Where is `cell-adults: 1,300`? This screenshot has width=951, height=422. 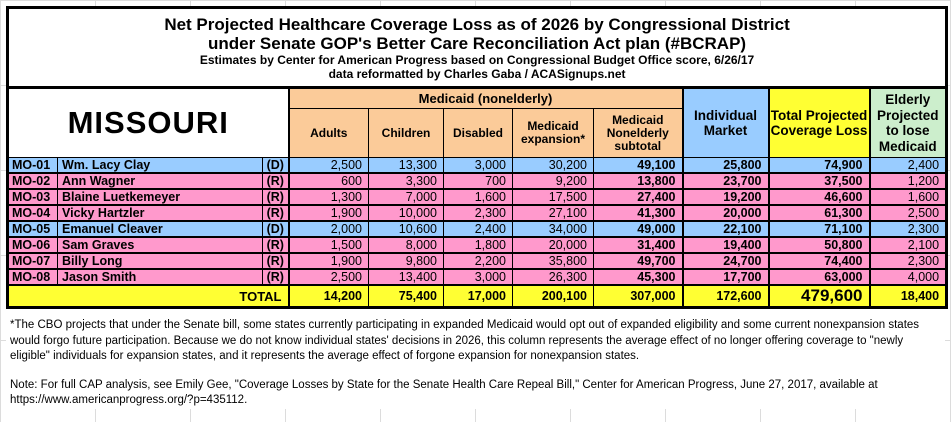
cell-adults: 1,300 is located at coordinates (328, 197).